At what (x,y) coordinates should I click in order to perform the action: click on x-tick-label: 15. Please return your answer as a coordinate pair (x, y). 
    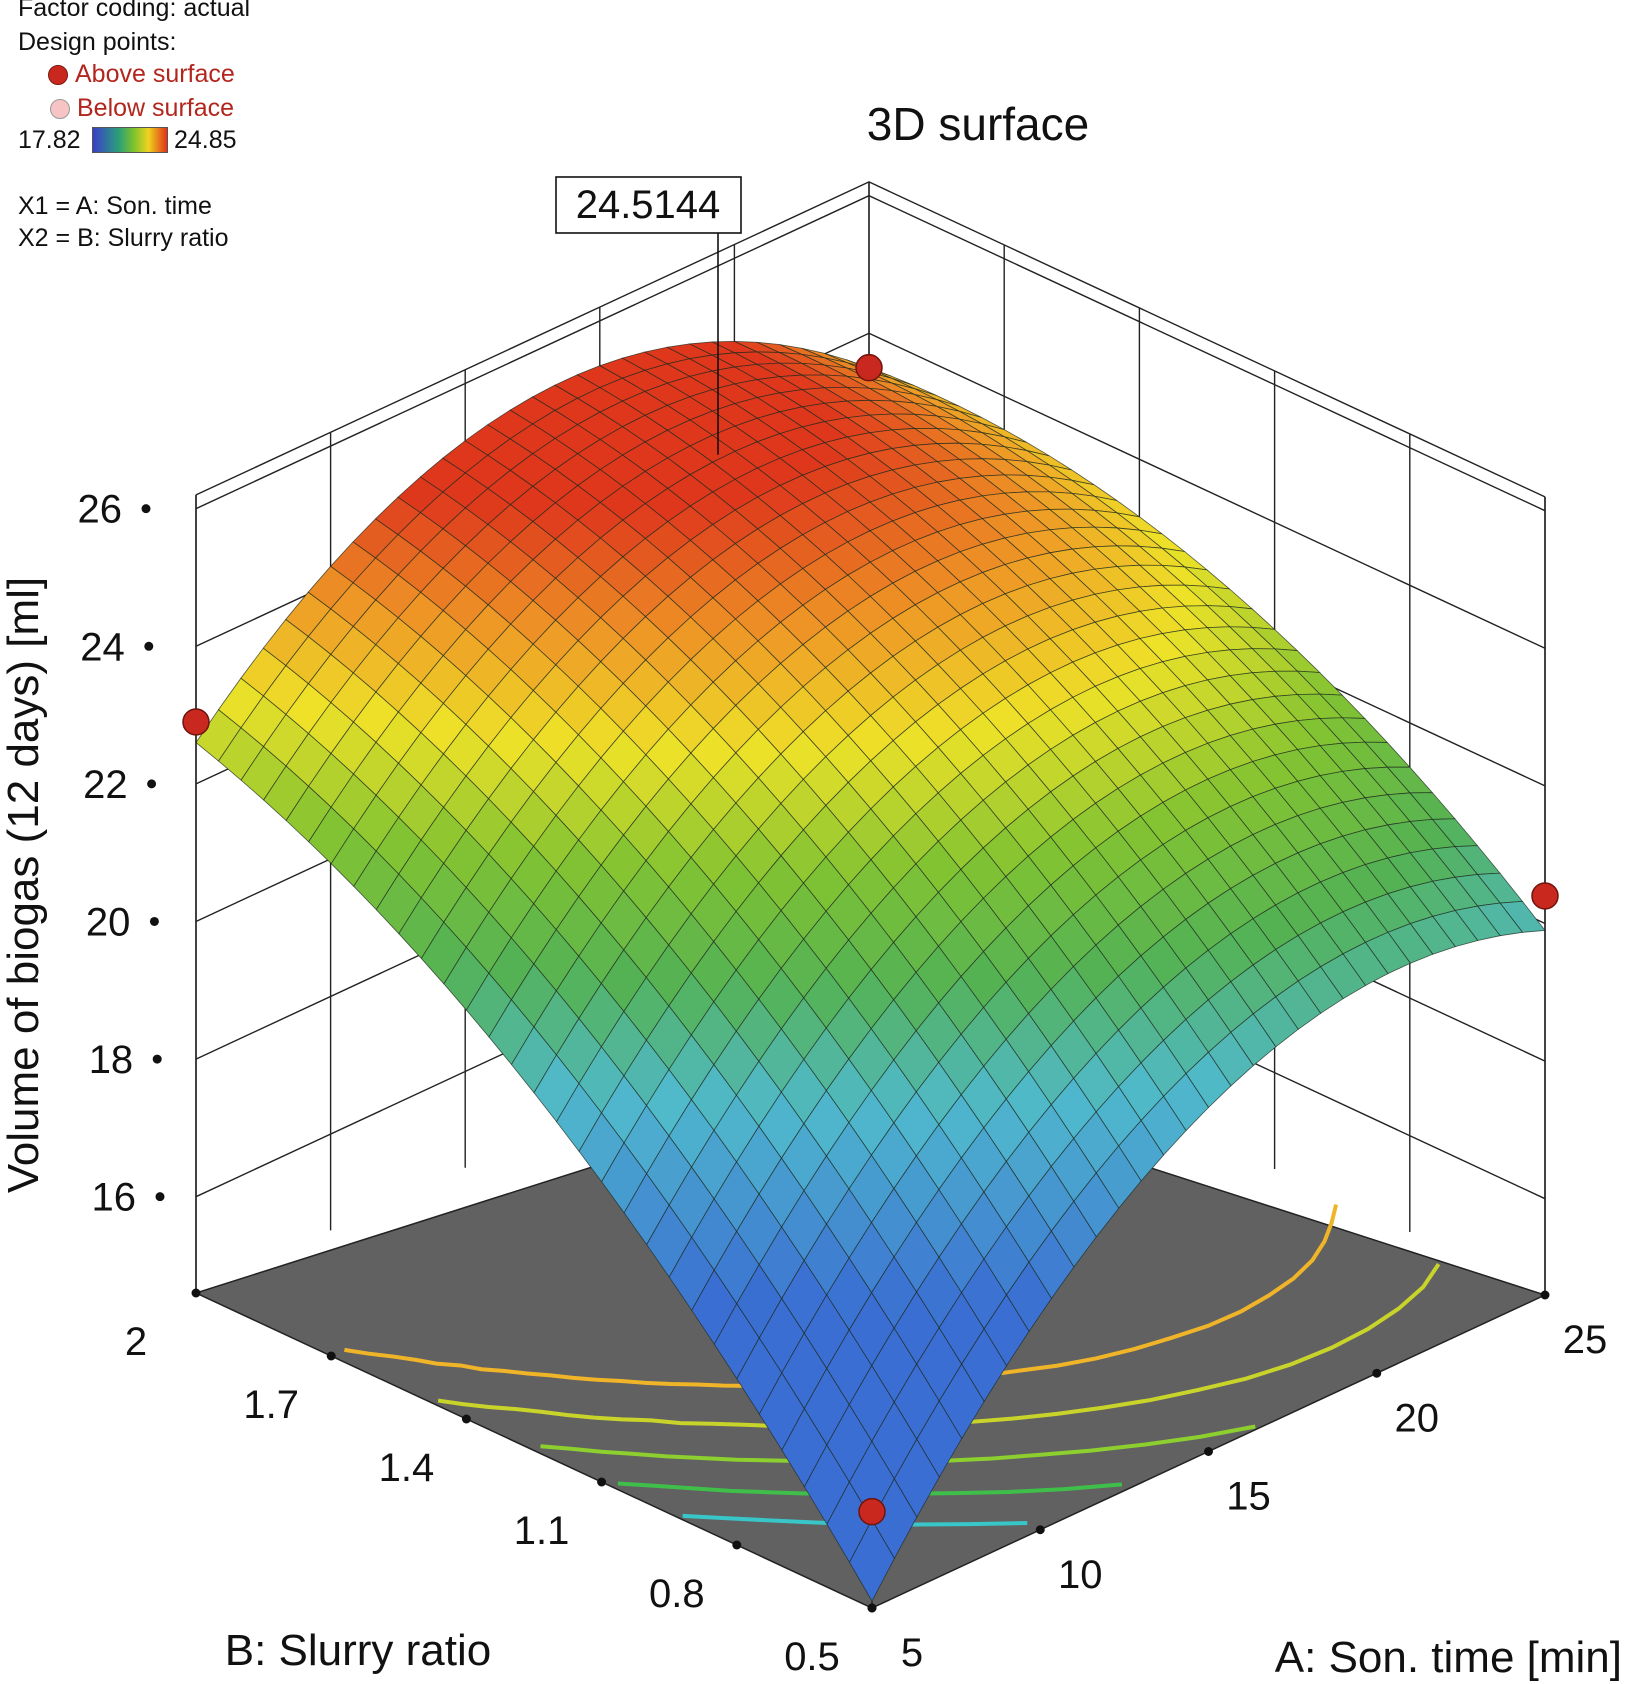
    Looking at the image, I should click on (1248, 1497).